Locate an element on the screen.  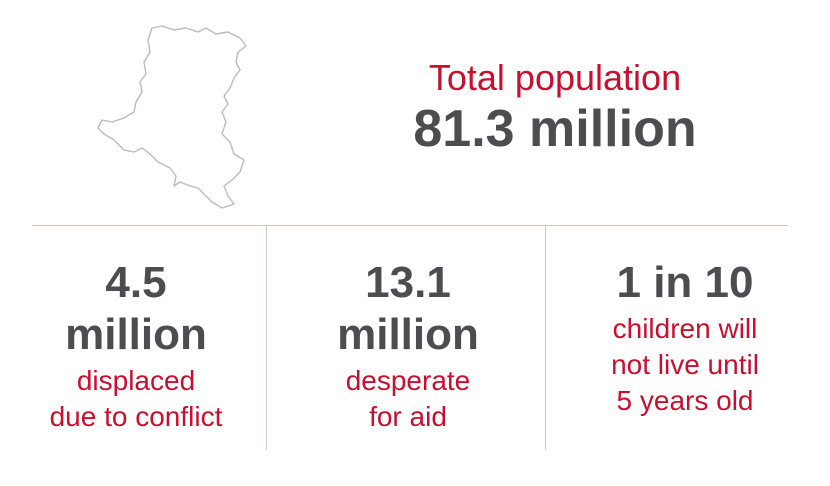
total-population-label: Total population is located at coordinates (555, 77).